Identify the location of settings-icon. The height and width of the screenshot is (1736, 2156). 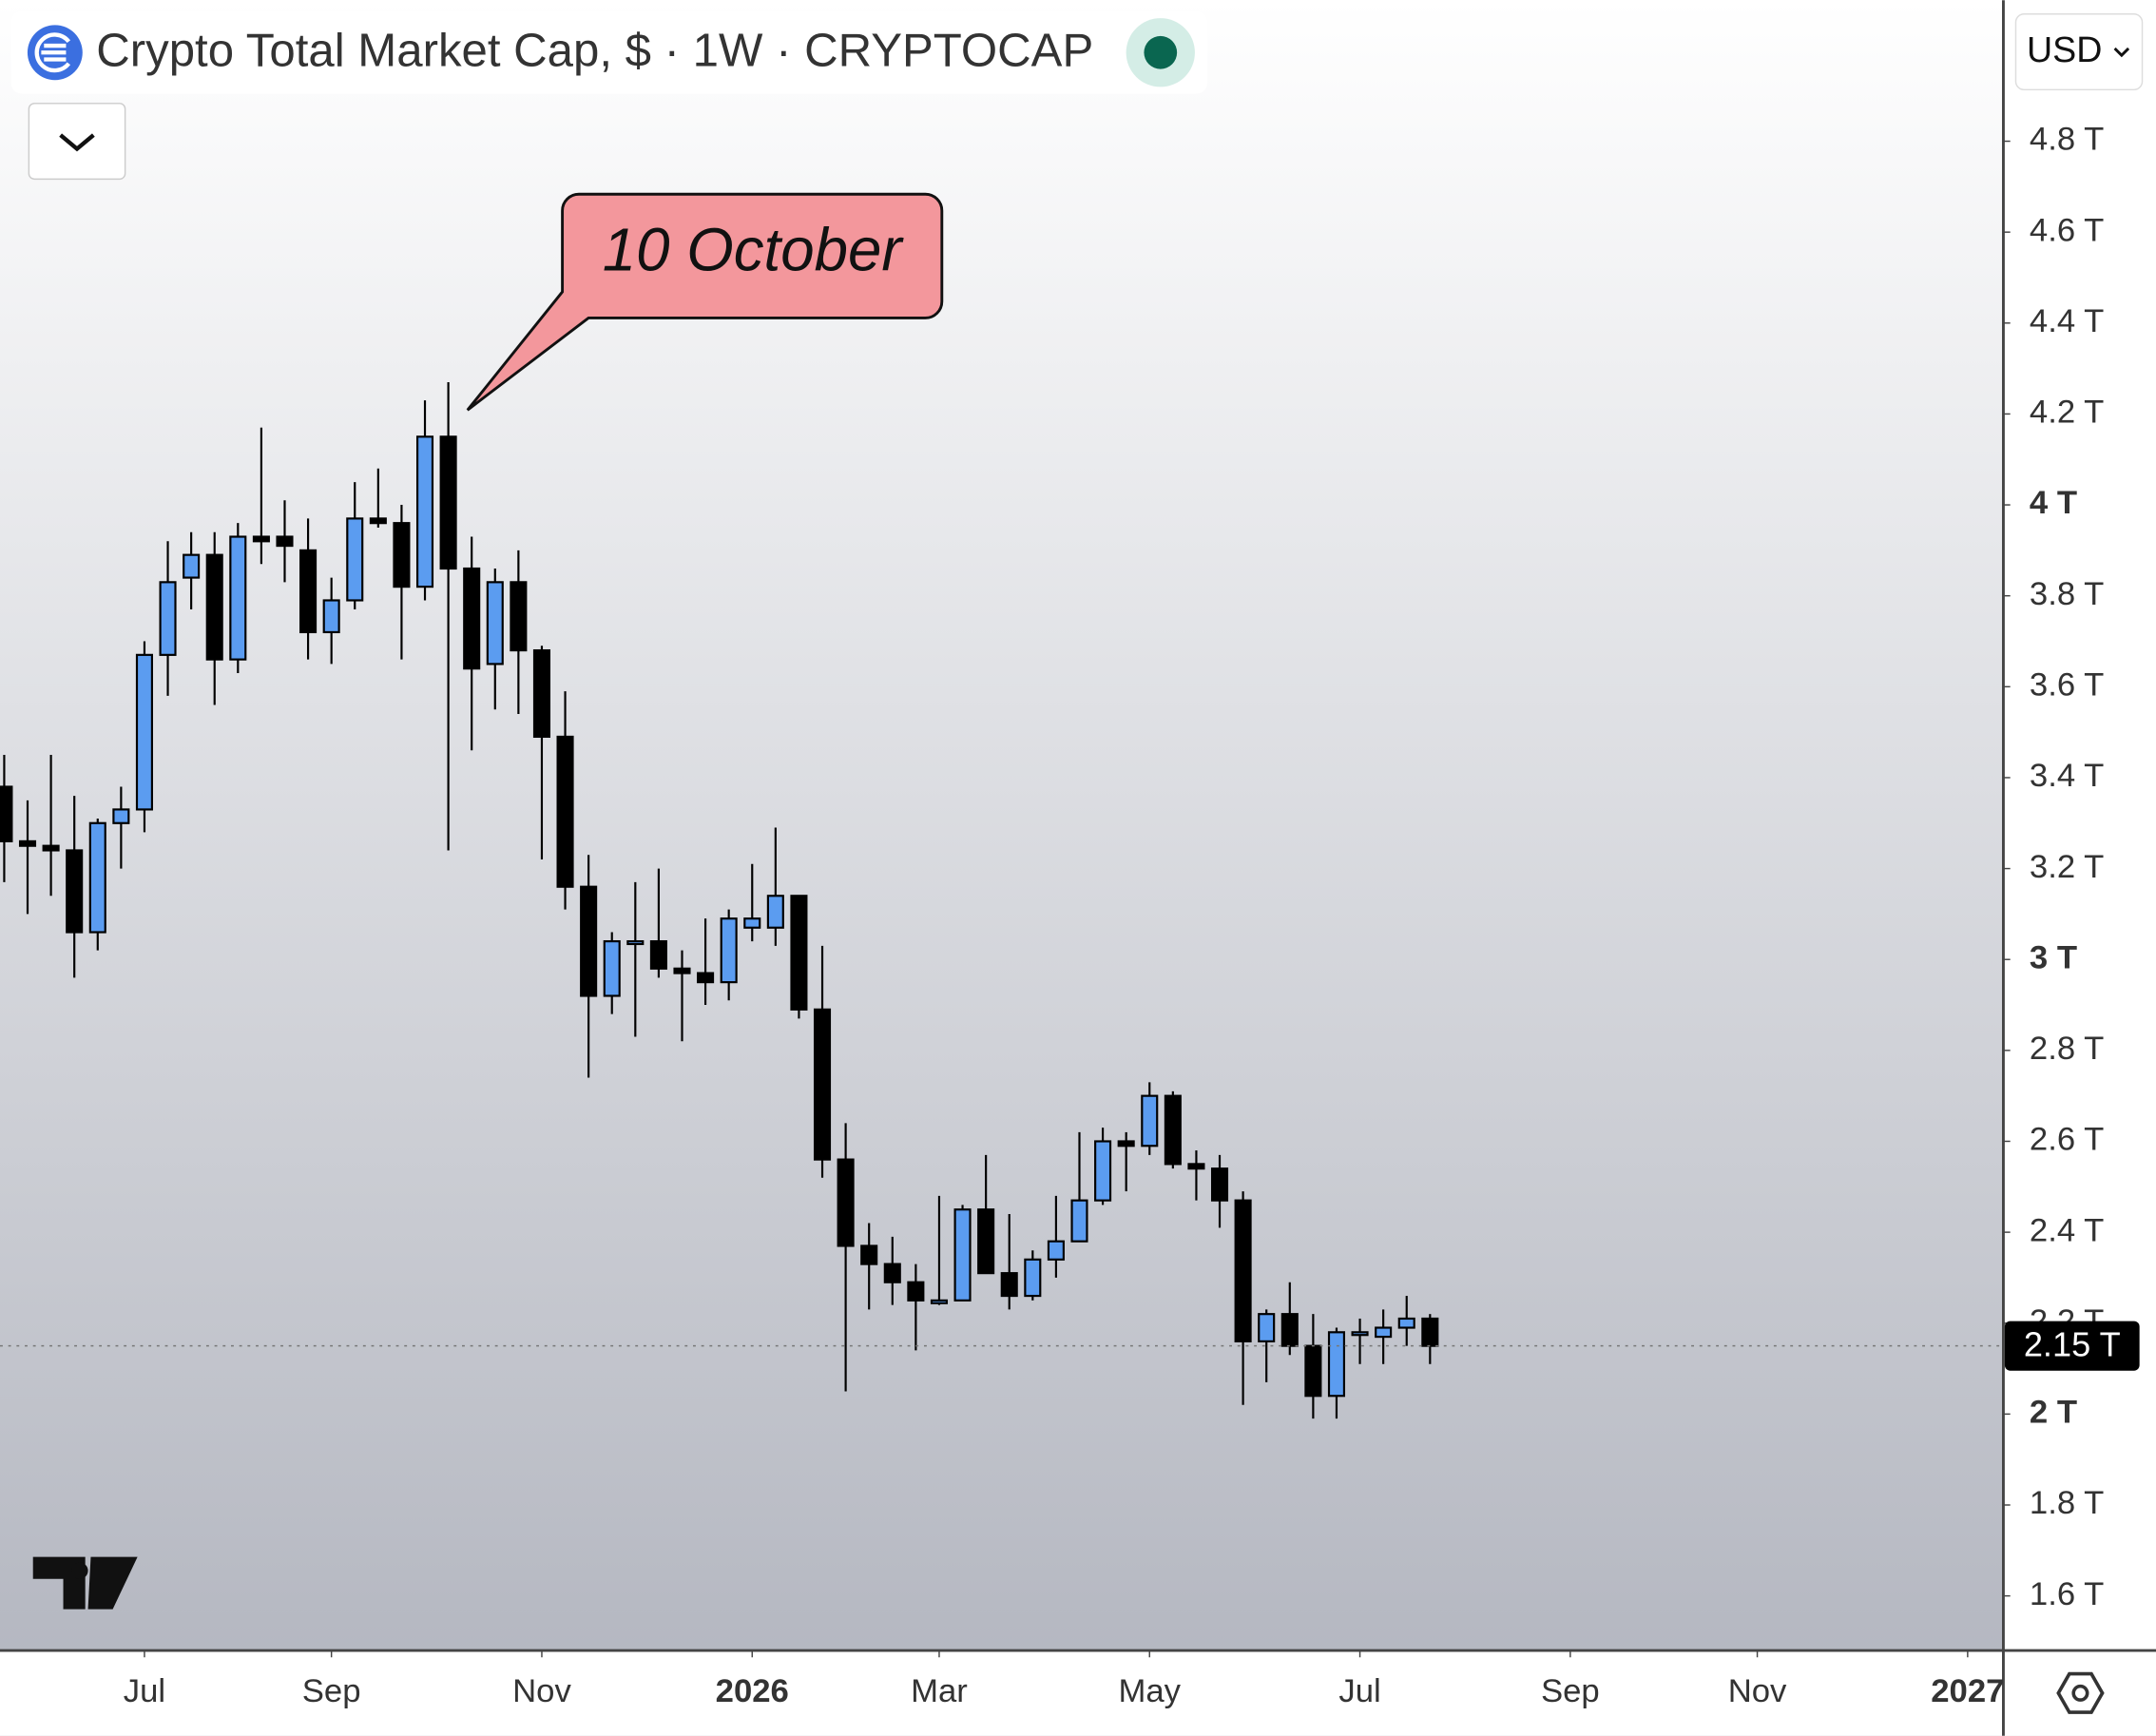
(2080, 1692).